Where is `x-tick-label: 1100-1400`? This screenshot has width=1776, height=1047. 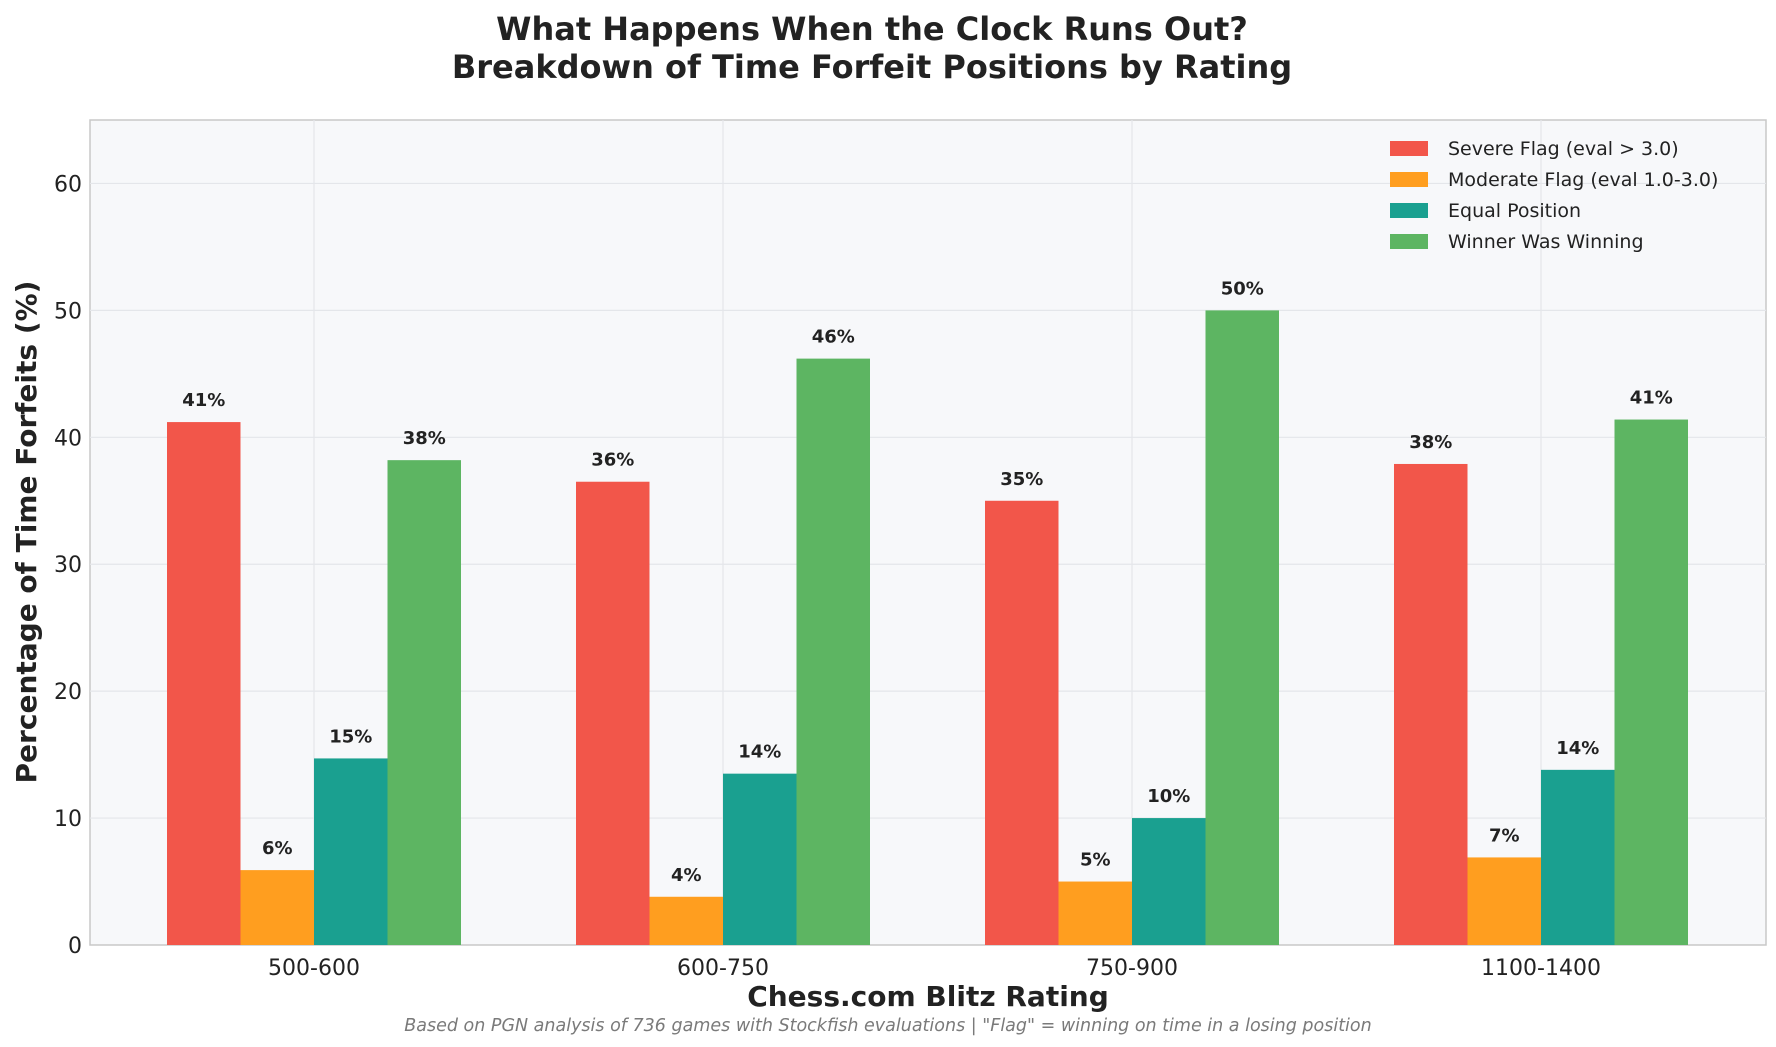
x-tick-label: 1100-1400 is located at coordinates (1541, 968).